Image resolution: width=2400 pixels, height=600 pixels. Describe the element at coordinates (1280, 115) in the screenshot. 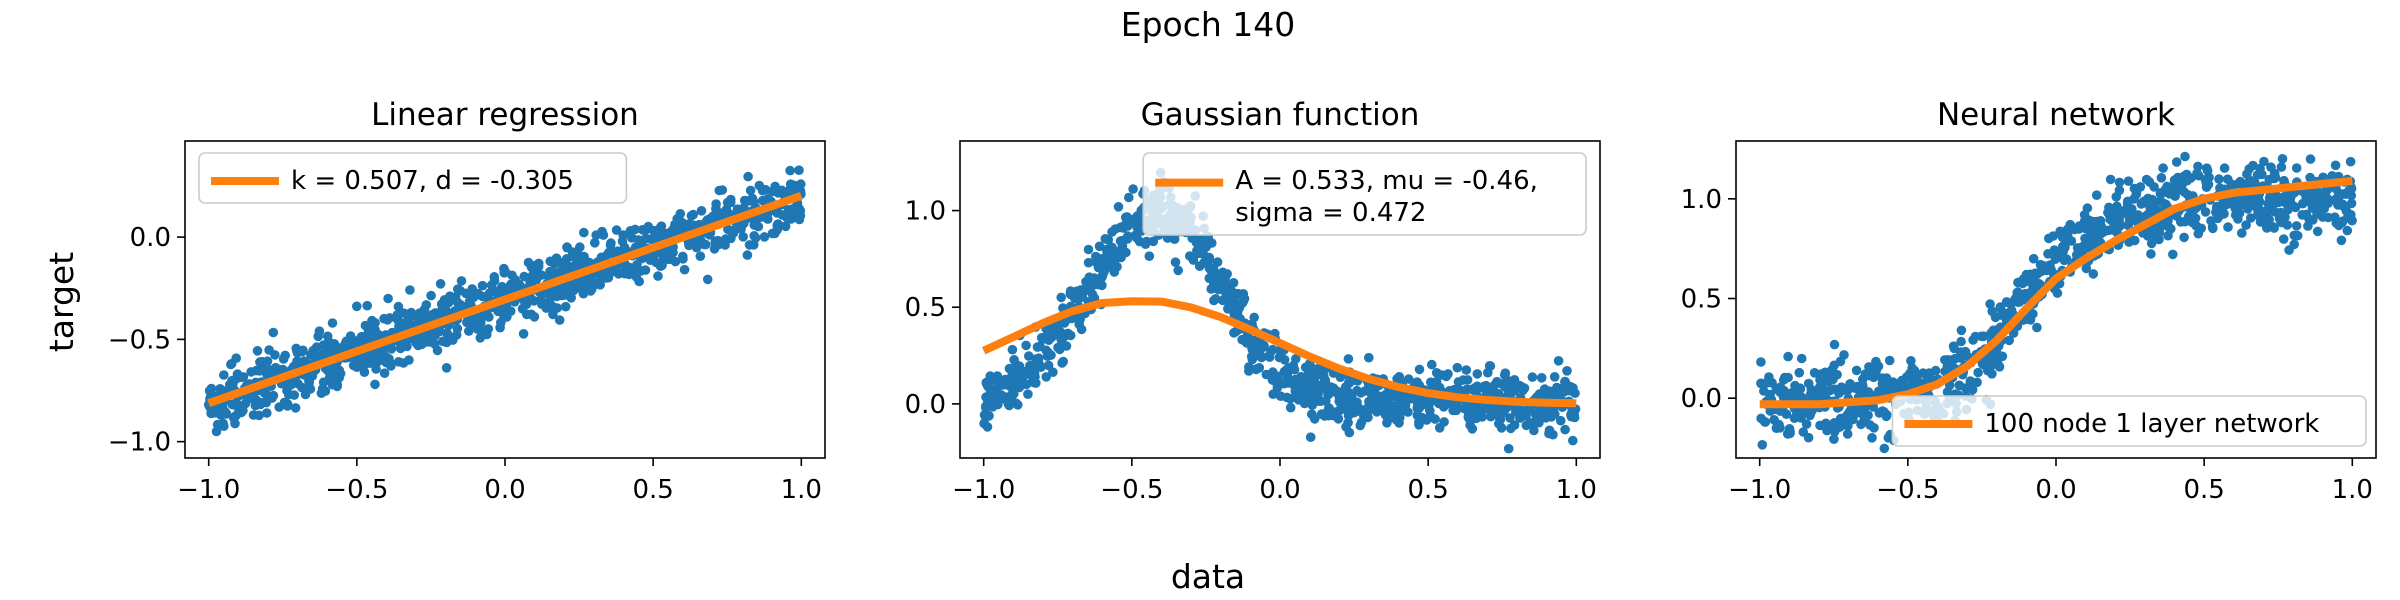

I see `subplot-title: Gaussian function` at that location.